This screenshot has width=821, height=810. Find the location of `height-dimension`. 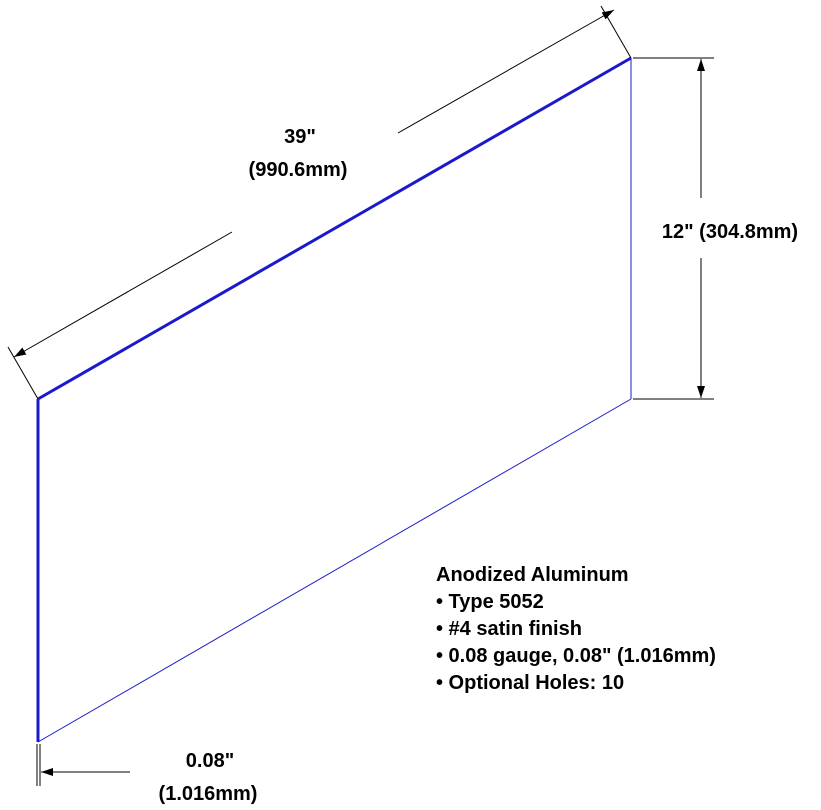

height-dimension is located at coordinates (673, 228).